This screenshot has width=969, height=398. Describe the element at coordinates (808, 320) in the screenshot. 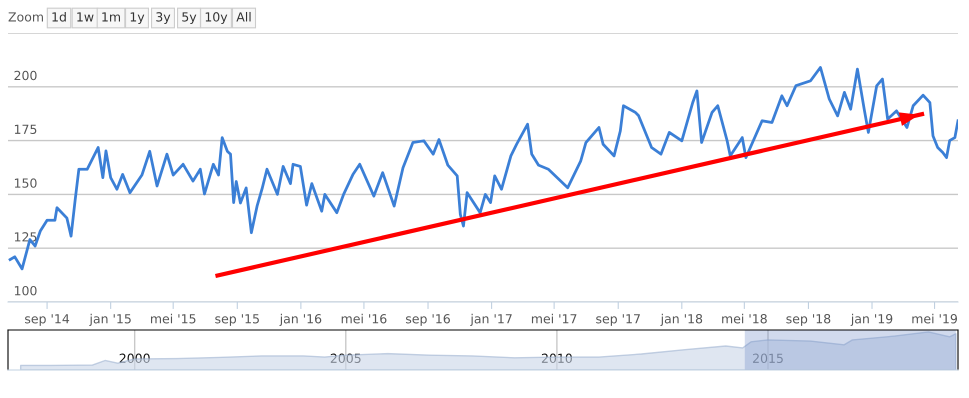

I see `x-tick-label: sep '18` at that location.